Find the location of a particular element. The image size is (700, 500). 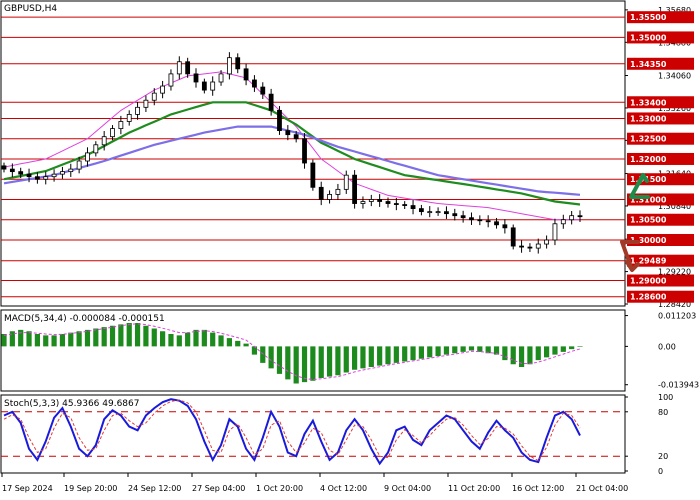

time-tick-label: 17 Sep 2024 is located at coordinates (27, 488).